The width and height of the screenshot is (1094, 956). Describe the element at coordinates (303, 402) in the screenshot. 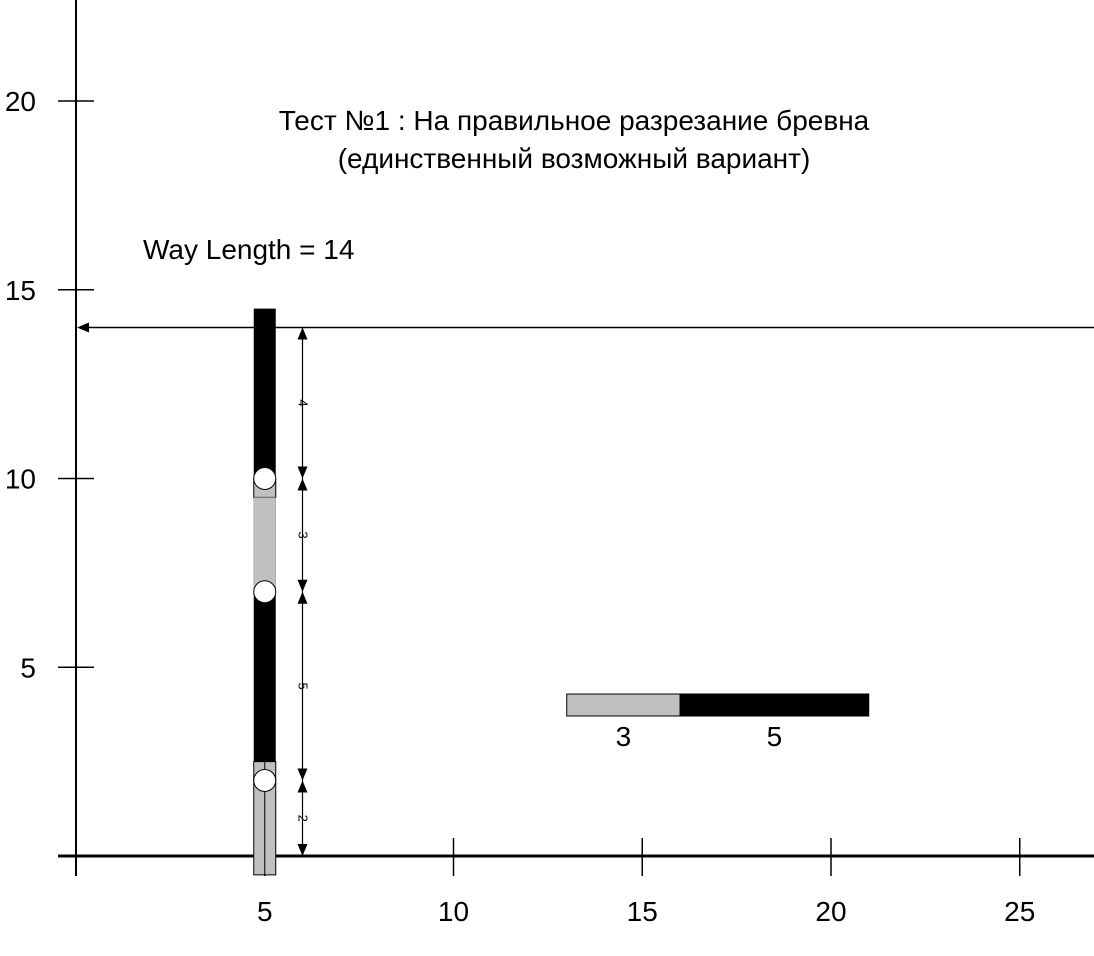

I see `dimension-label-4: 4` at that location.